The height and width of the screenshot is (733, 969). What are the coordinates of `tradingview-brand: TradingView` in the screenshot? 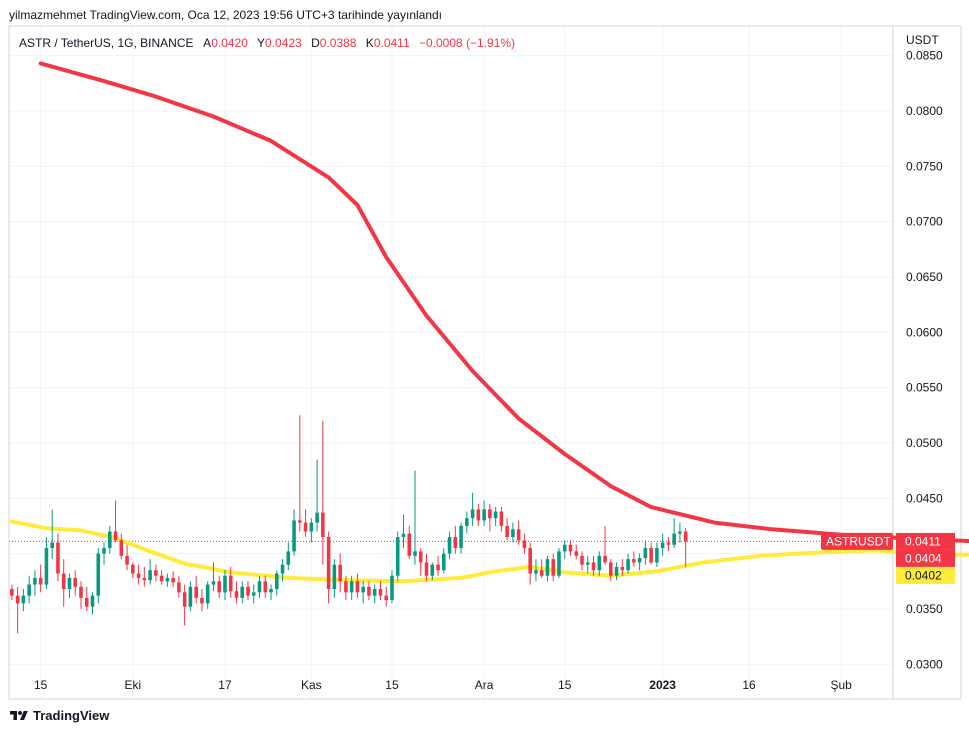 It's located at (59, 715).